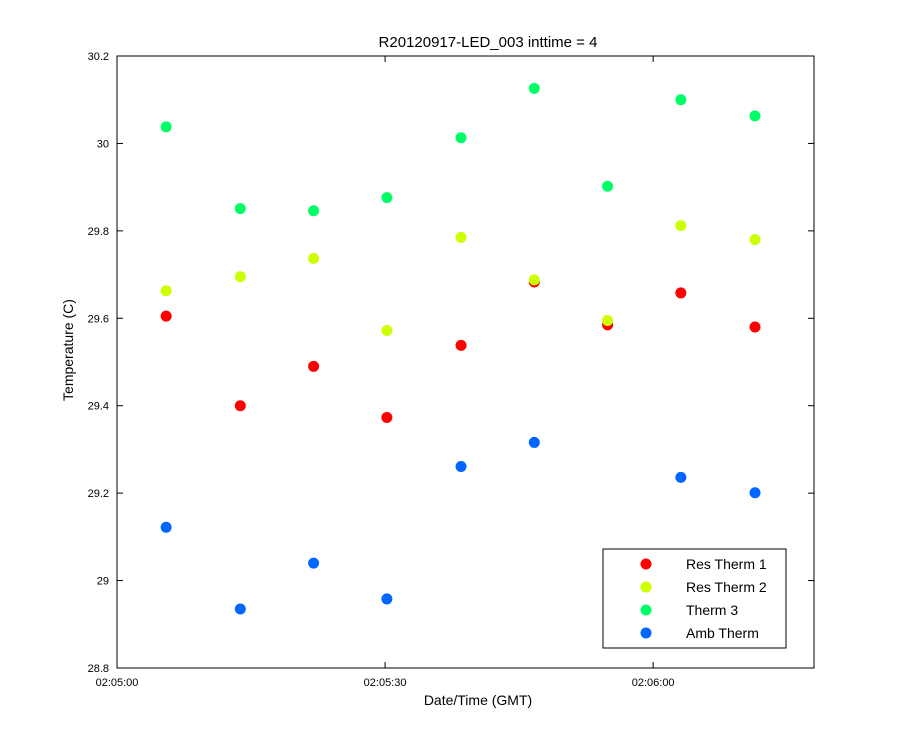 The image size is (900, 750). I want to click on y-tick-label: 28.8, so click(98, 669).